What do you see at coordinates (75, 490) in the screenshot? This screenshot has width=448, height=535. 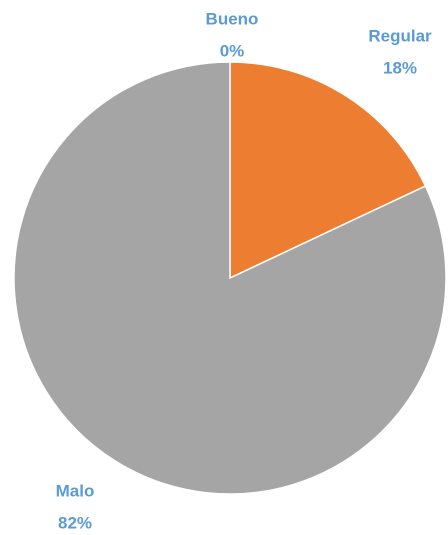 I see `category-label: Malo` at bounding box center [75, 490].